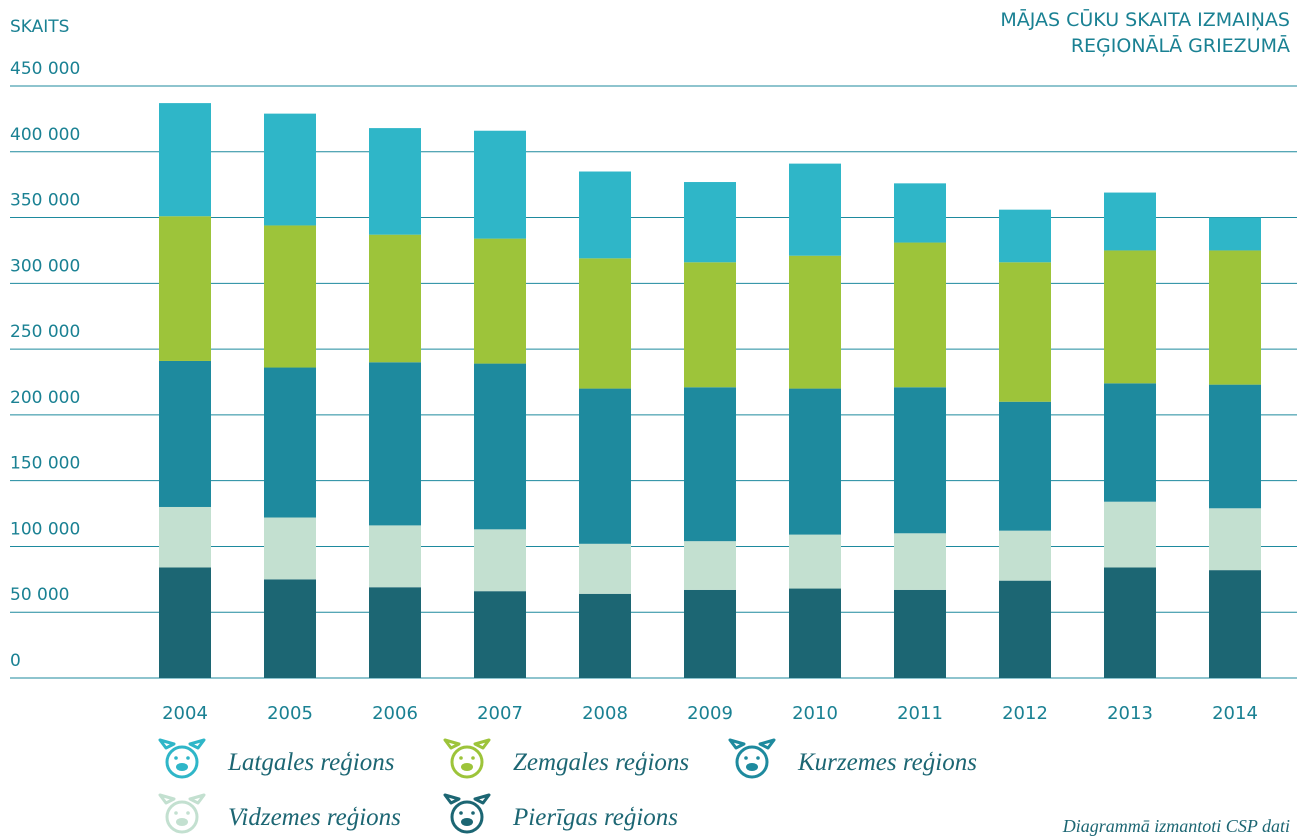 The image size is (1297, 840). I want to click on source-note: Diagrammā izmantoti CSP dati, so click(1176, 826).